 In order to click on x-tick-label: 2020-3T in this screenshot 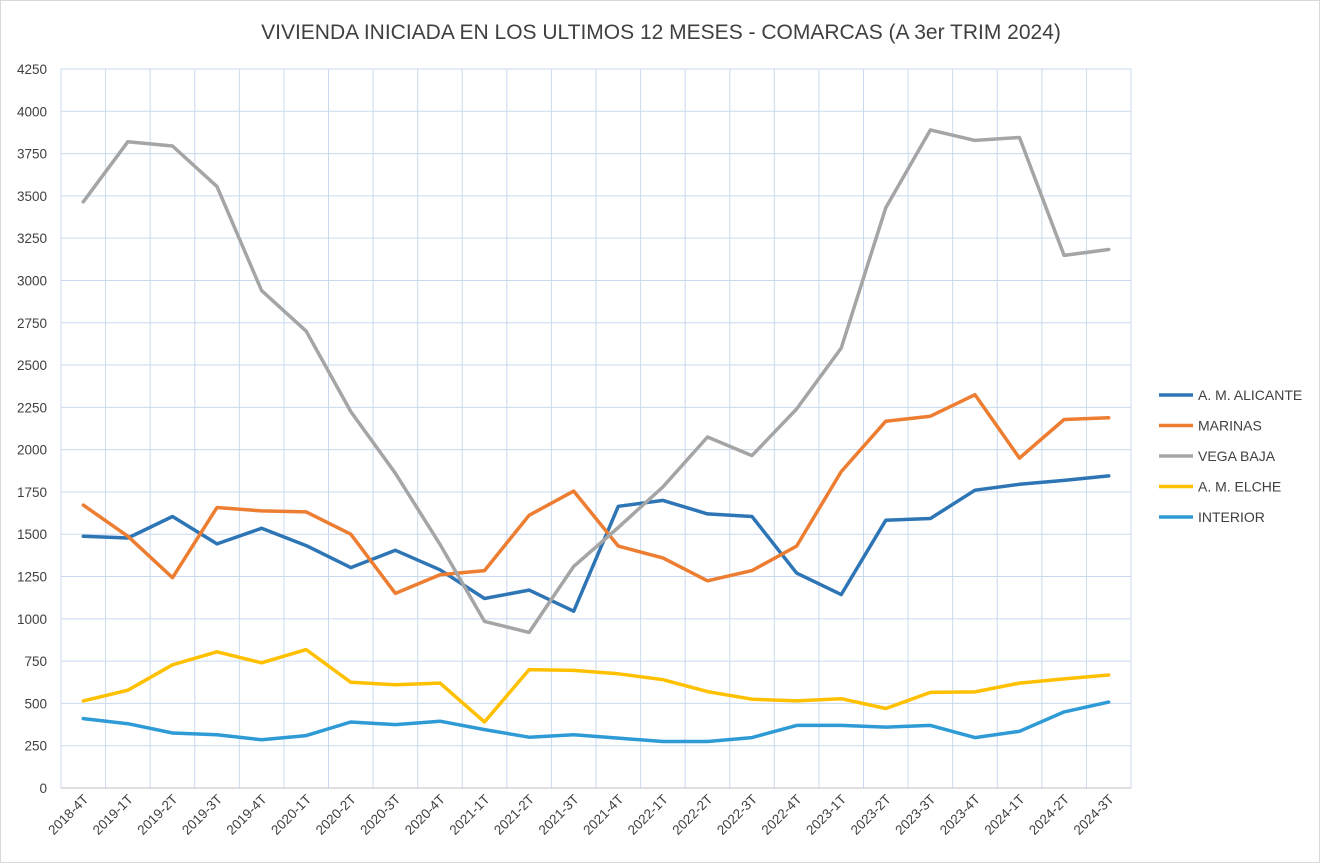, I will do `click(380, 815)`.